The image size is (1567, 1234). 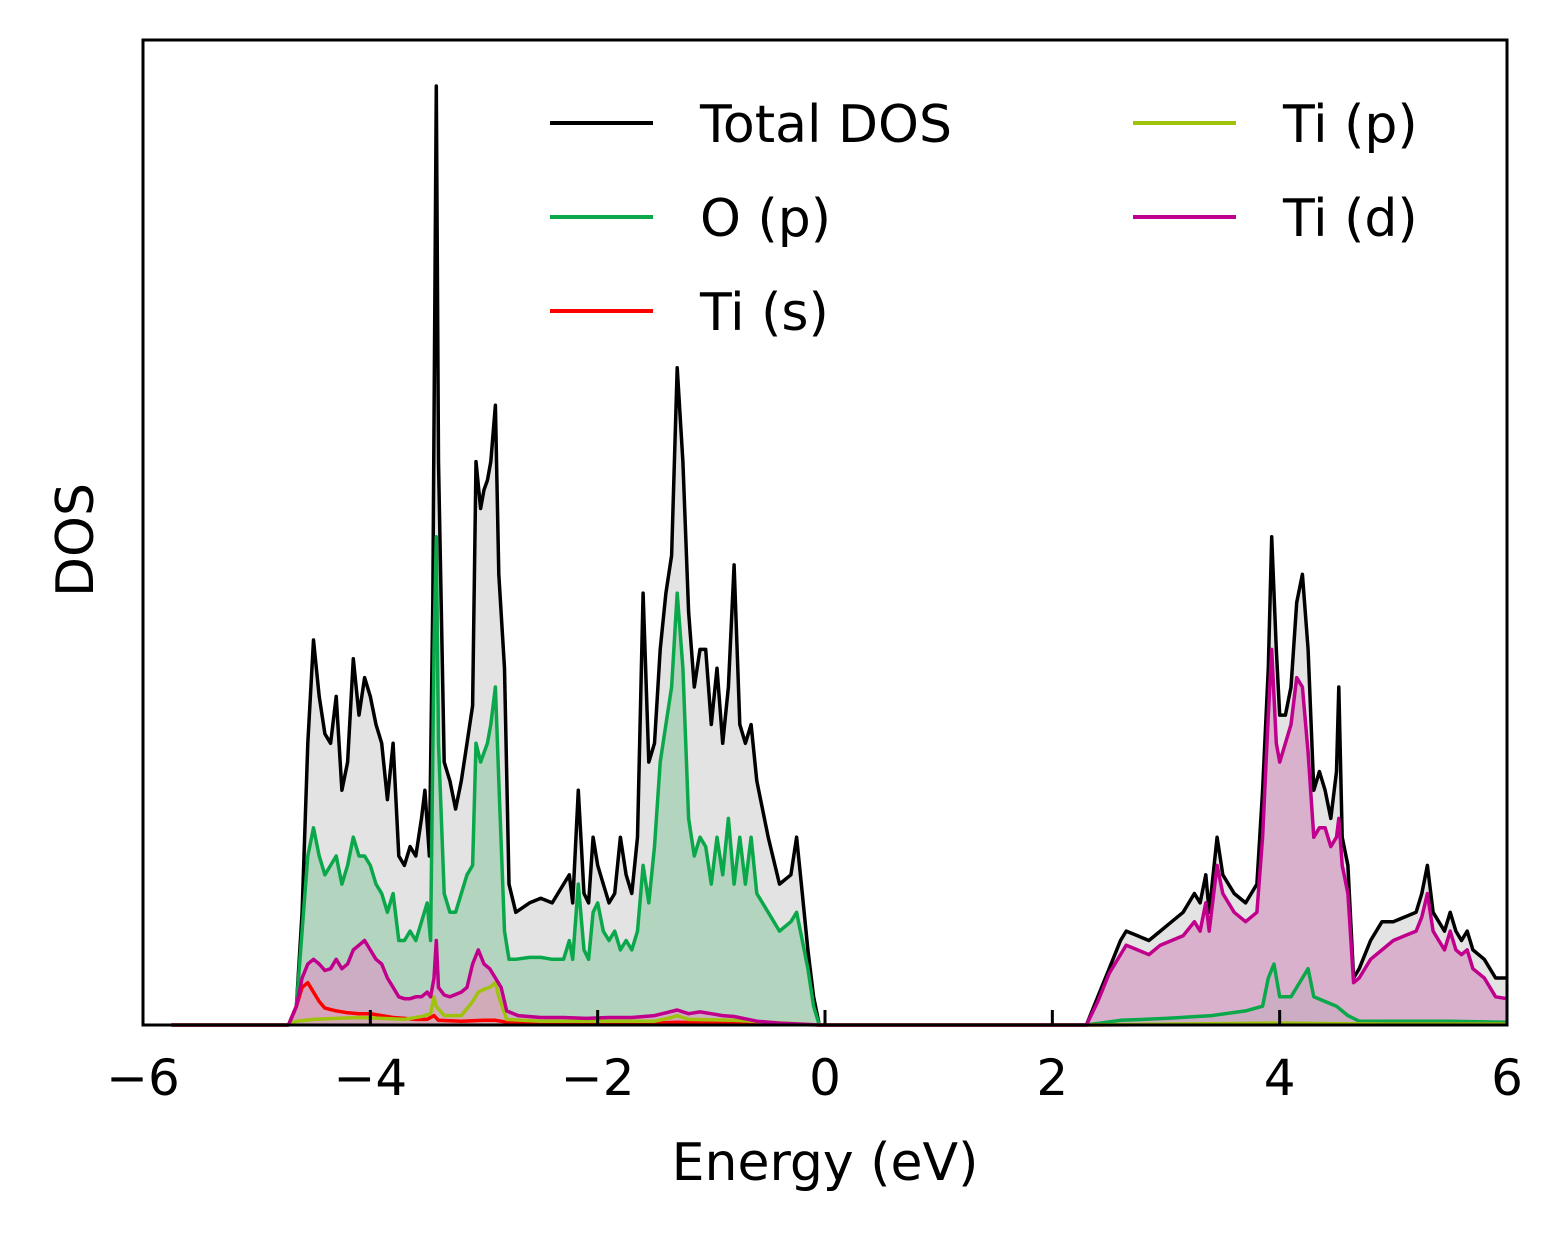 What do you see at coordinates (825, 1163) in the screenshot?
I see `x-axis-label: Energy (eV)` at bounding box center [825, 1163].